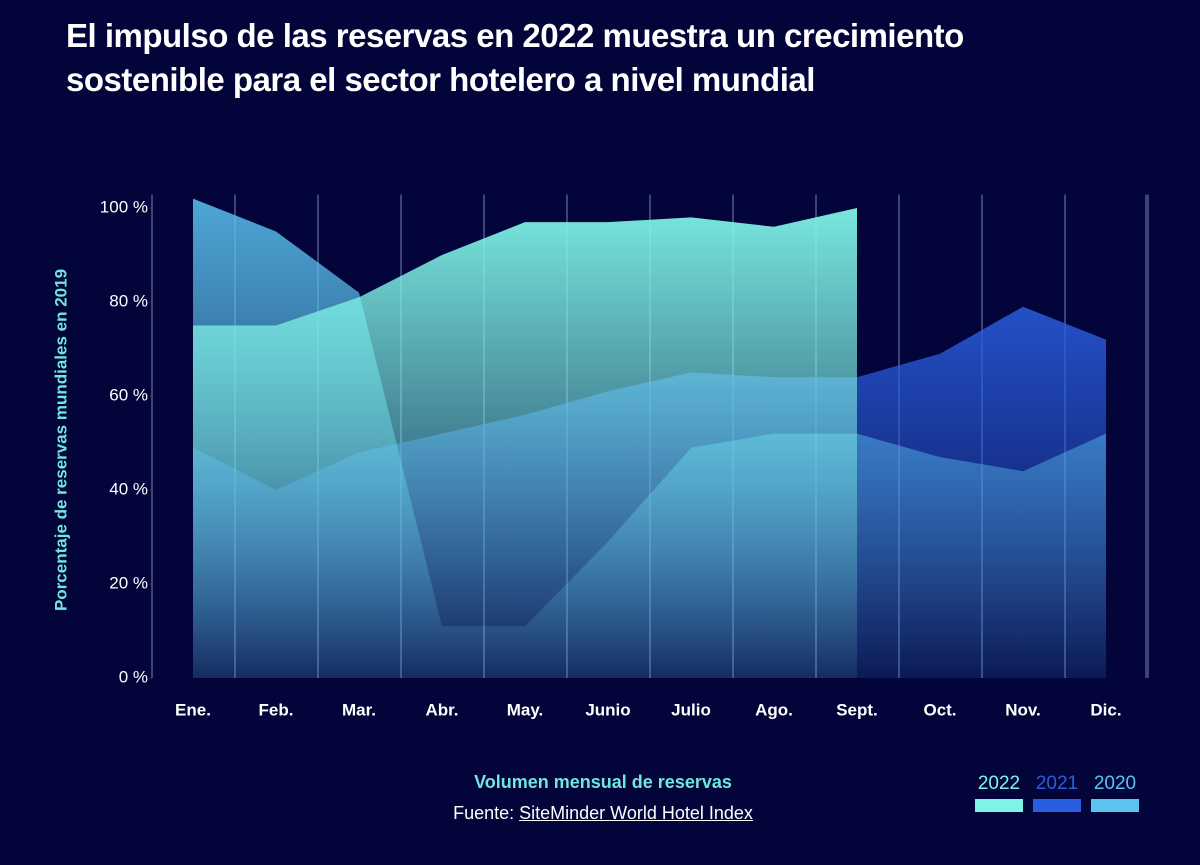 The height and width of the screenshot is (865, 1200). I want to click on source: Fuente: SiteMinder World Hotel Index, so click(600, 813).